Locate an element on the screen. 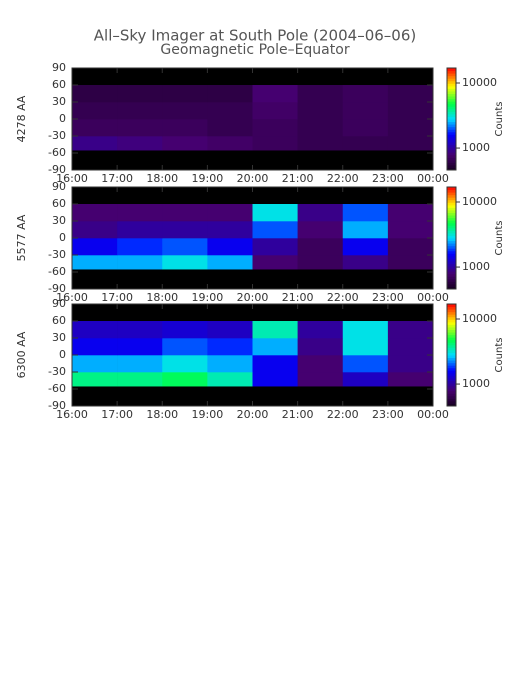 This screenshot has height=684, width=510. y-tick-label: -30 is located at coordinates (57, 371).